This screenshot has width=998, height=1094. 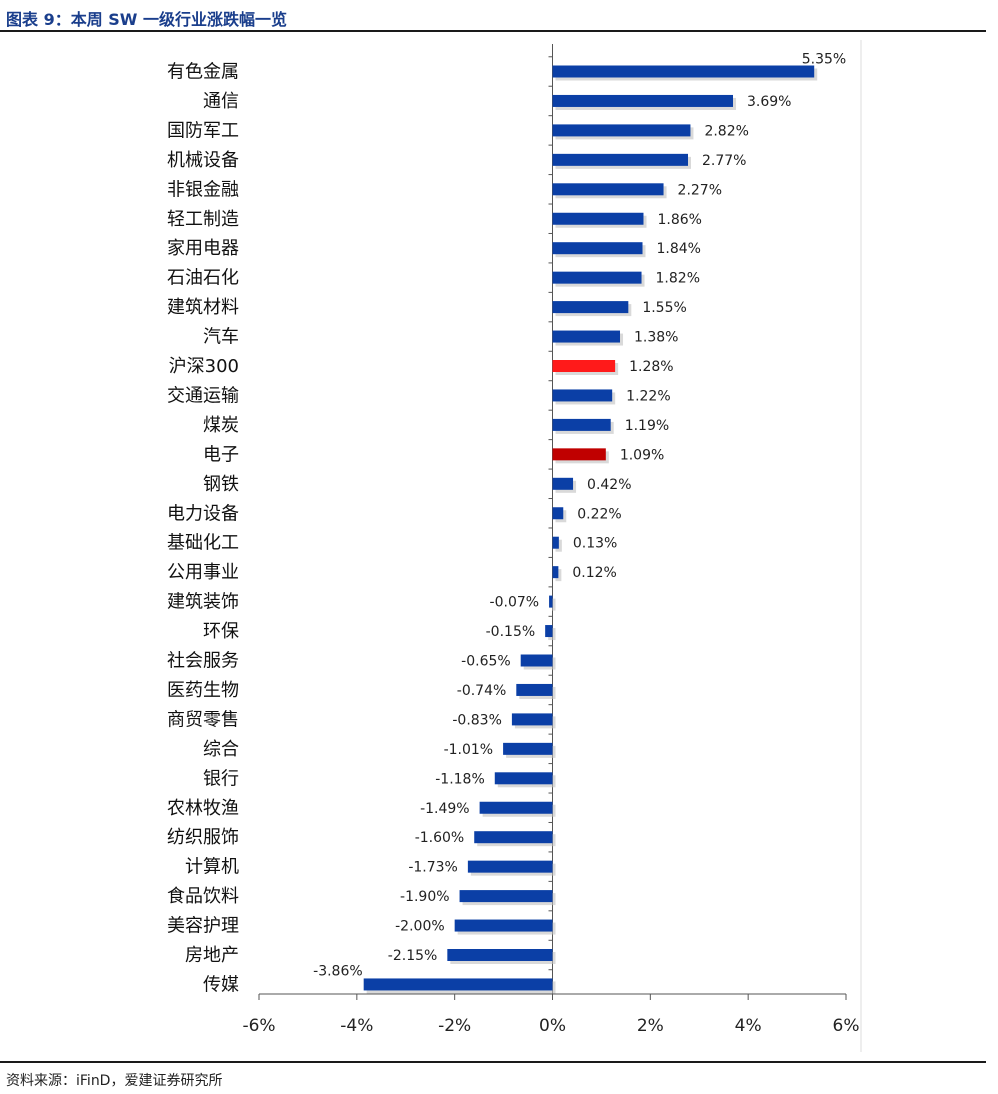 What do you see at coordinates (221, 337) in the screenshot?
I see `category-label: 汽车` at bounding box center [221, 337].